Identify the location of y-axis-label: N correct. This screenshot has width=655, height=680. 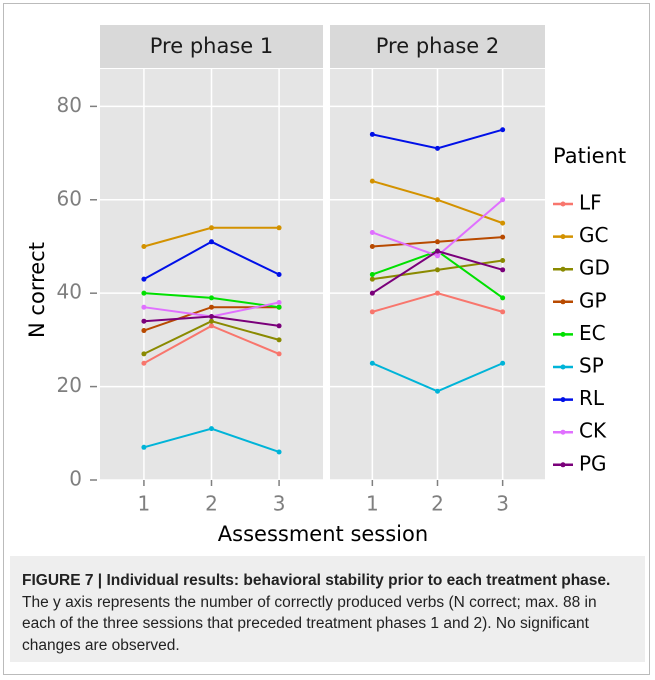
(37, 290).